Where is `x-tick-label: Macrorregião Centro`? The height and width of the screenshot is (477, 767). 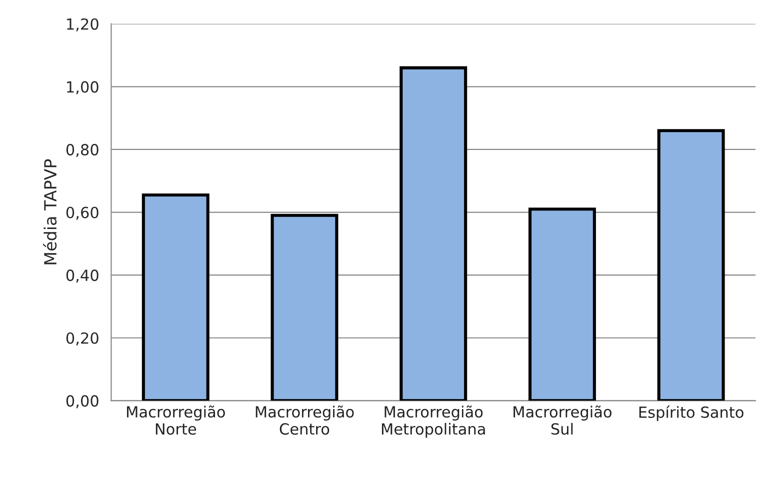
x-tick-label: Macrorregião Centro is located at coordinates (305, 420).